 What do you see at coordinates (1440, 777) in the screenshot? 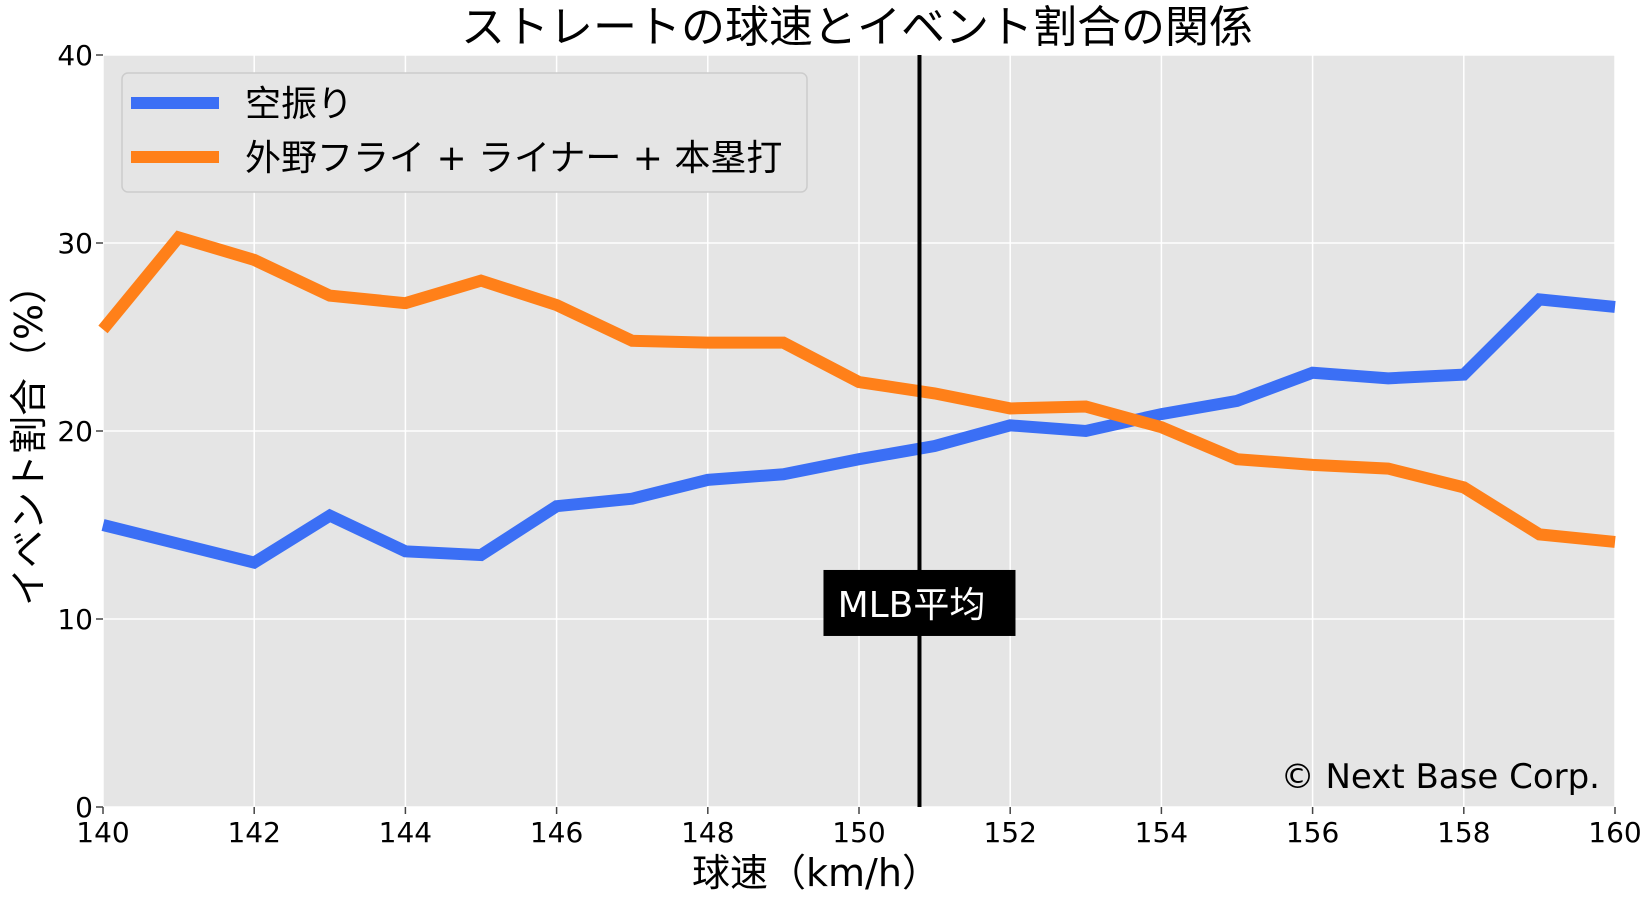
I see `credit-text: © Next Base Corp.` at bounding box center [1440, 777].